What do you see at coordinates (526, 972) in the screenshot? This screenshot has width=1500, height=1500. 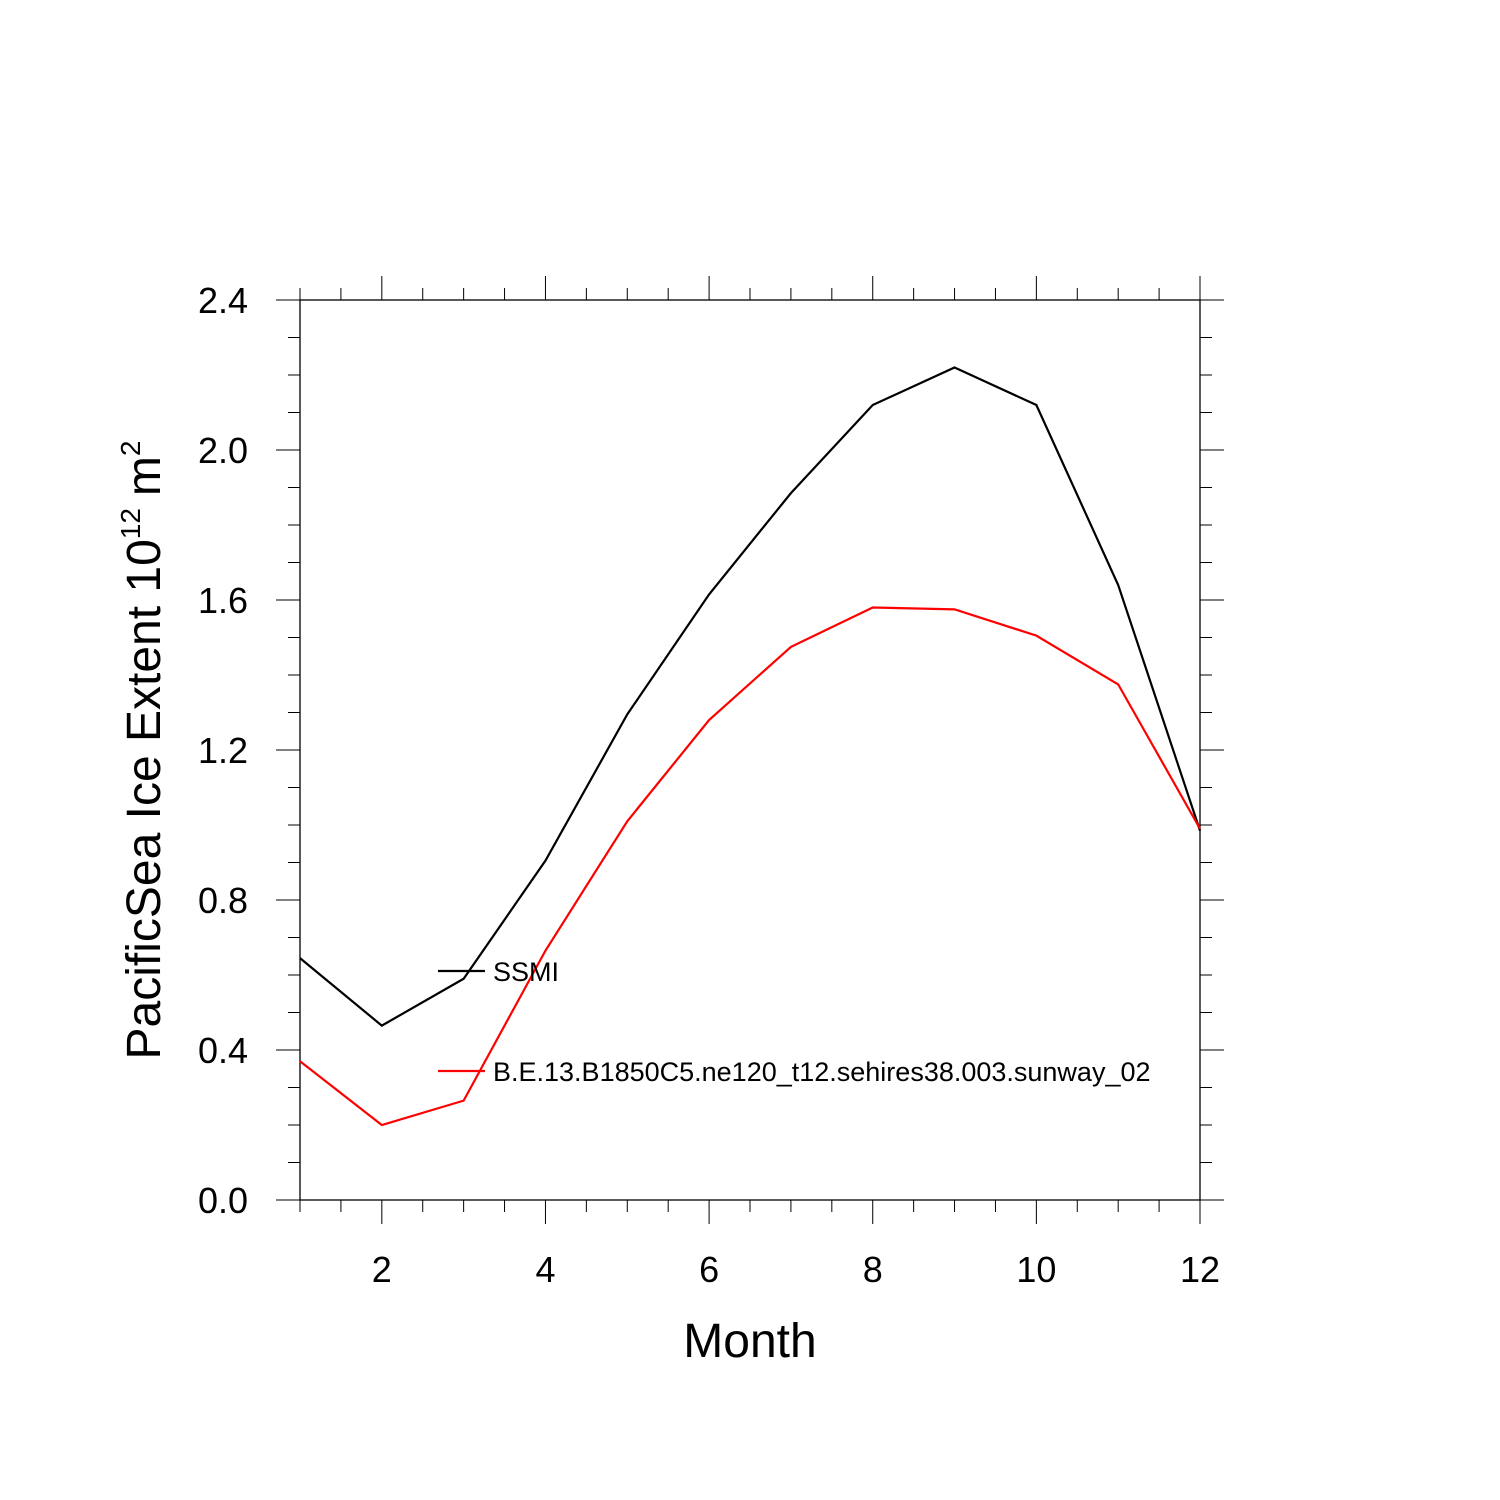 I see `legend-label-1: SSMI` at bounding box center [526, 972].